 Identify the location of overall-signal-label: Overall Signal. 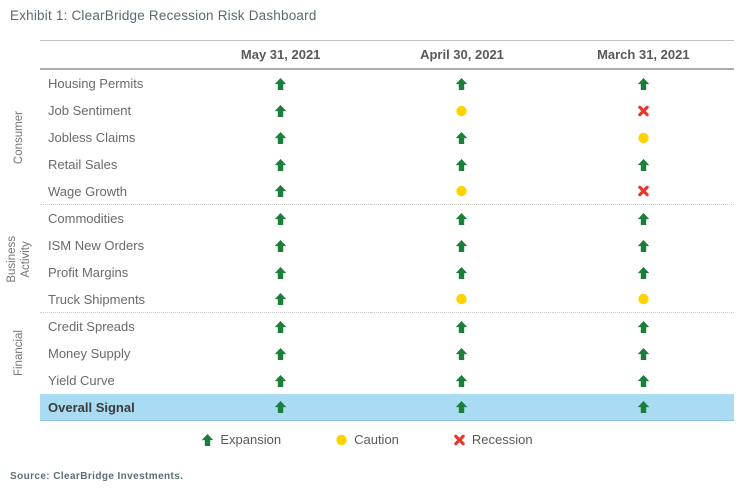
(115, 407).